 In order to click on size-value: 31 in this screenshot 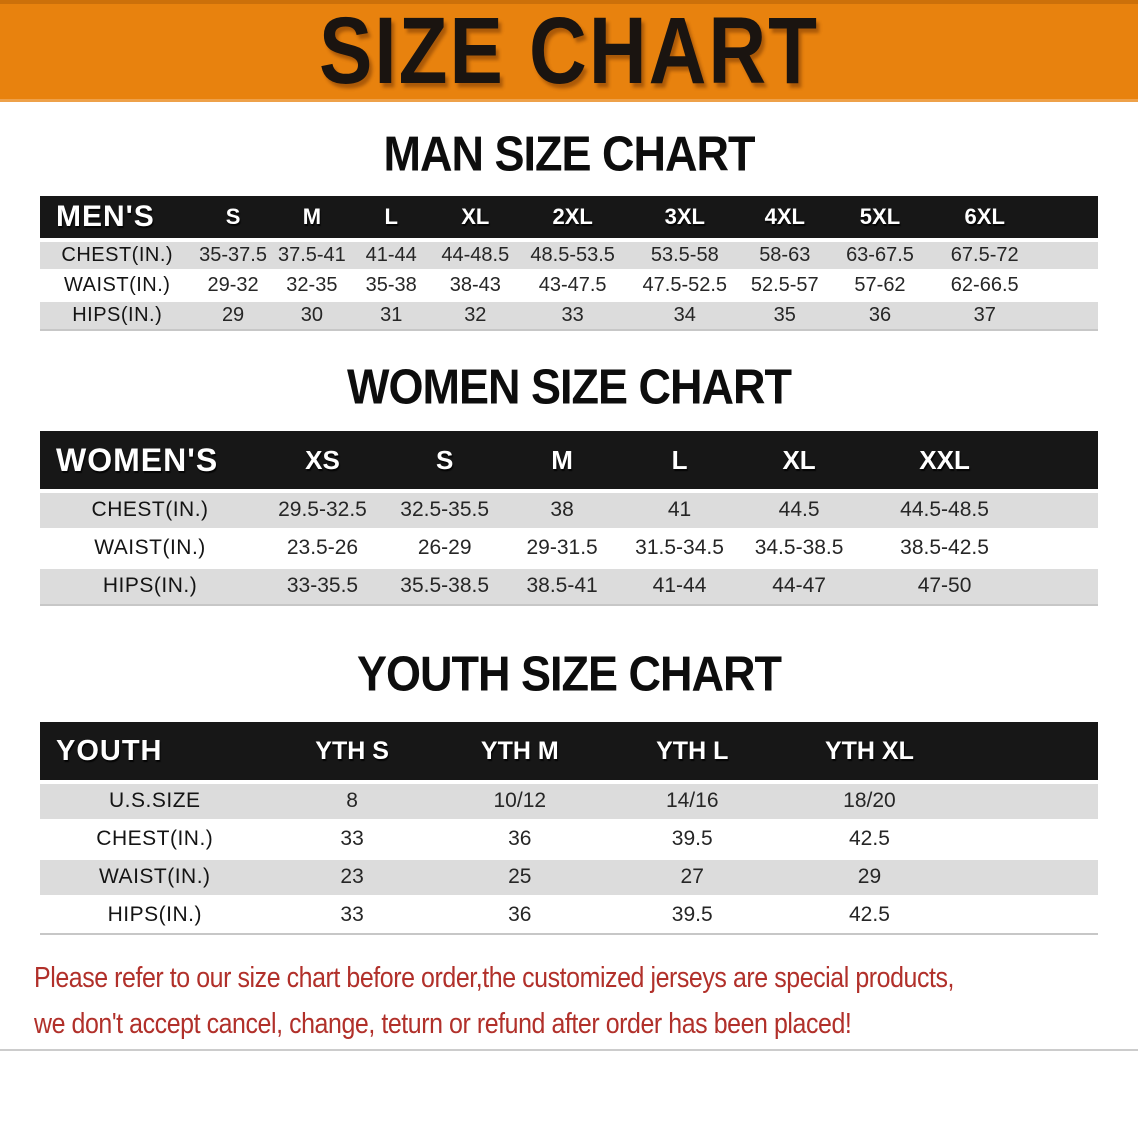, I will do `click(391, 314)`.